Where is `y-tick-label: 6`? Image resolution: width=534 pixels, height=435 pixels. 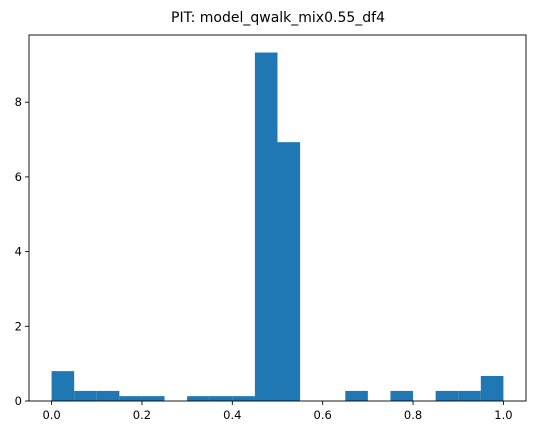
y-tick-label: 6 is located at coordinates (18, 177).